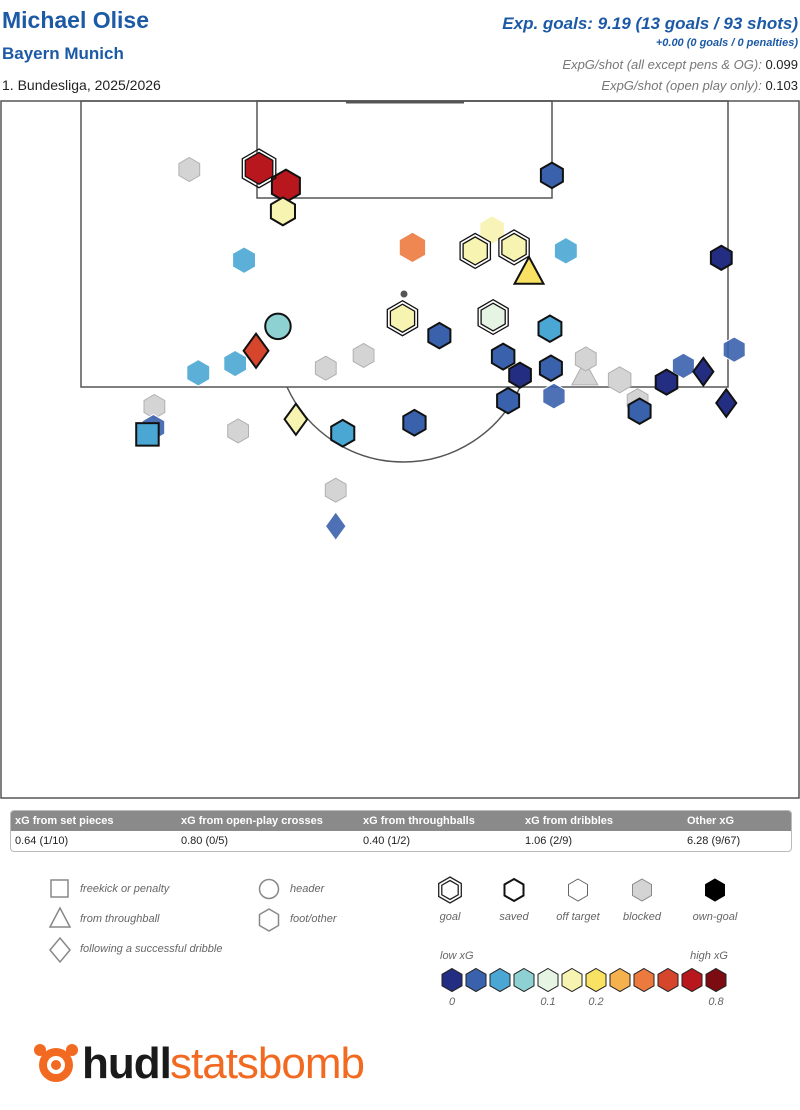 The height and width of the screenshot is (1110, 800). Describe the element at coordinates (314, 919) in the screenshot. I see `legend-foot-label: foot/other` at that location.